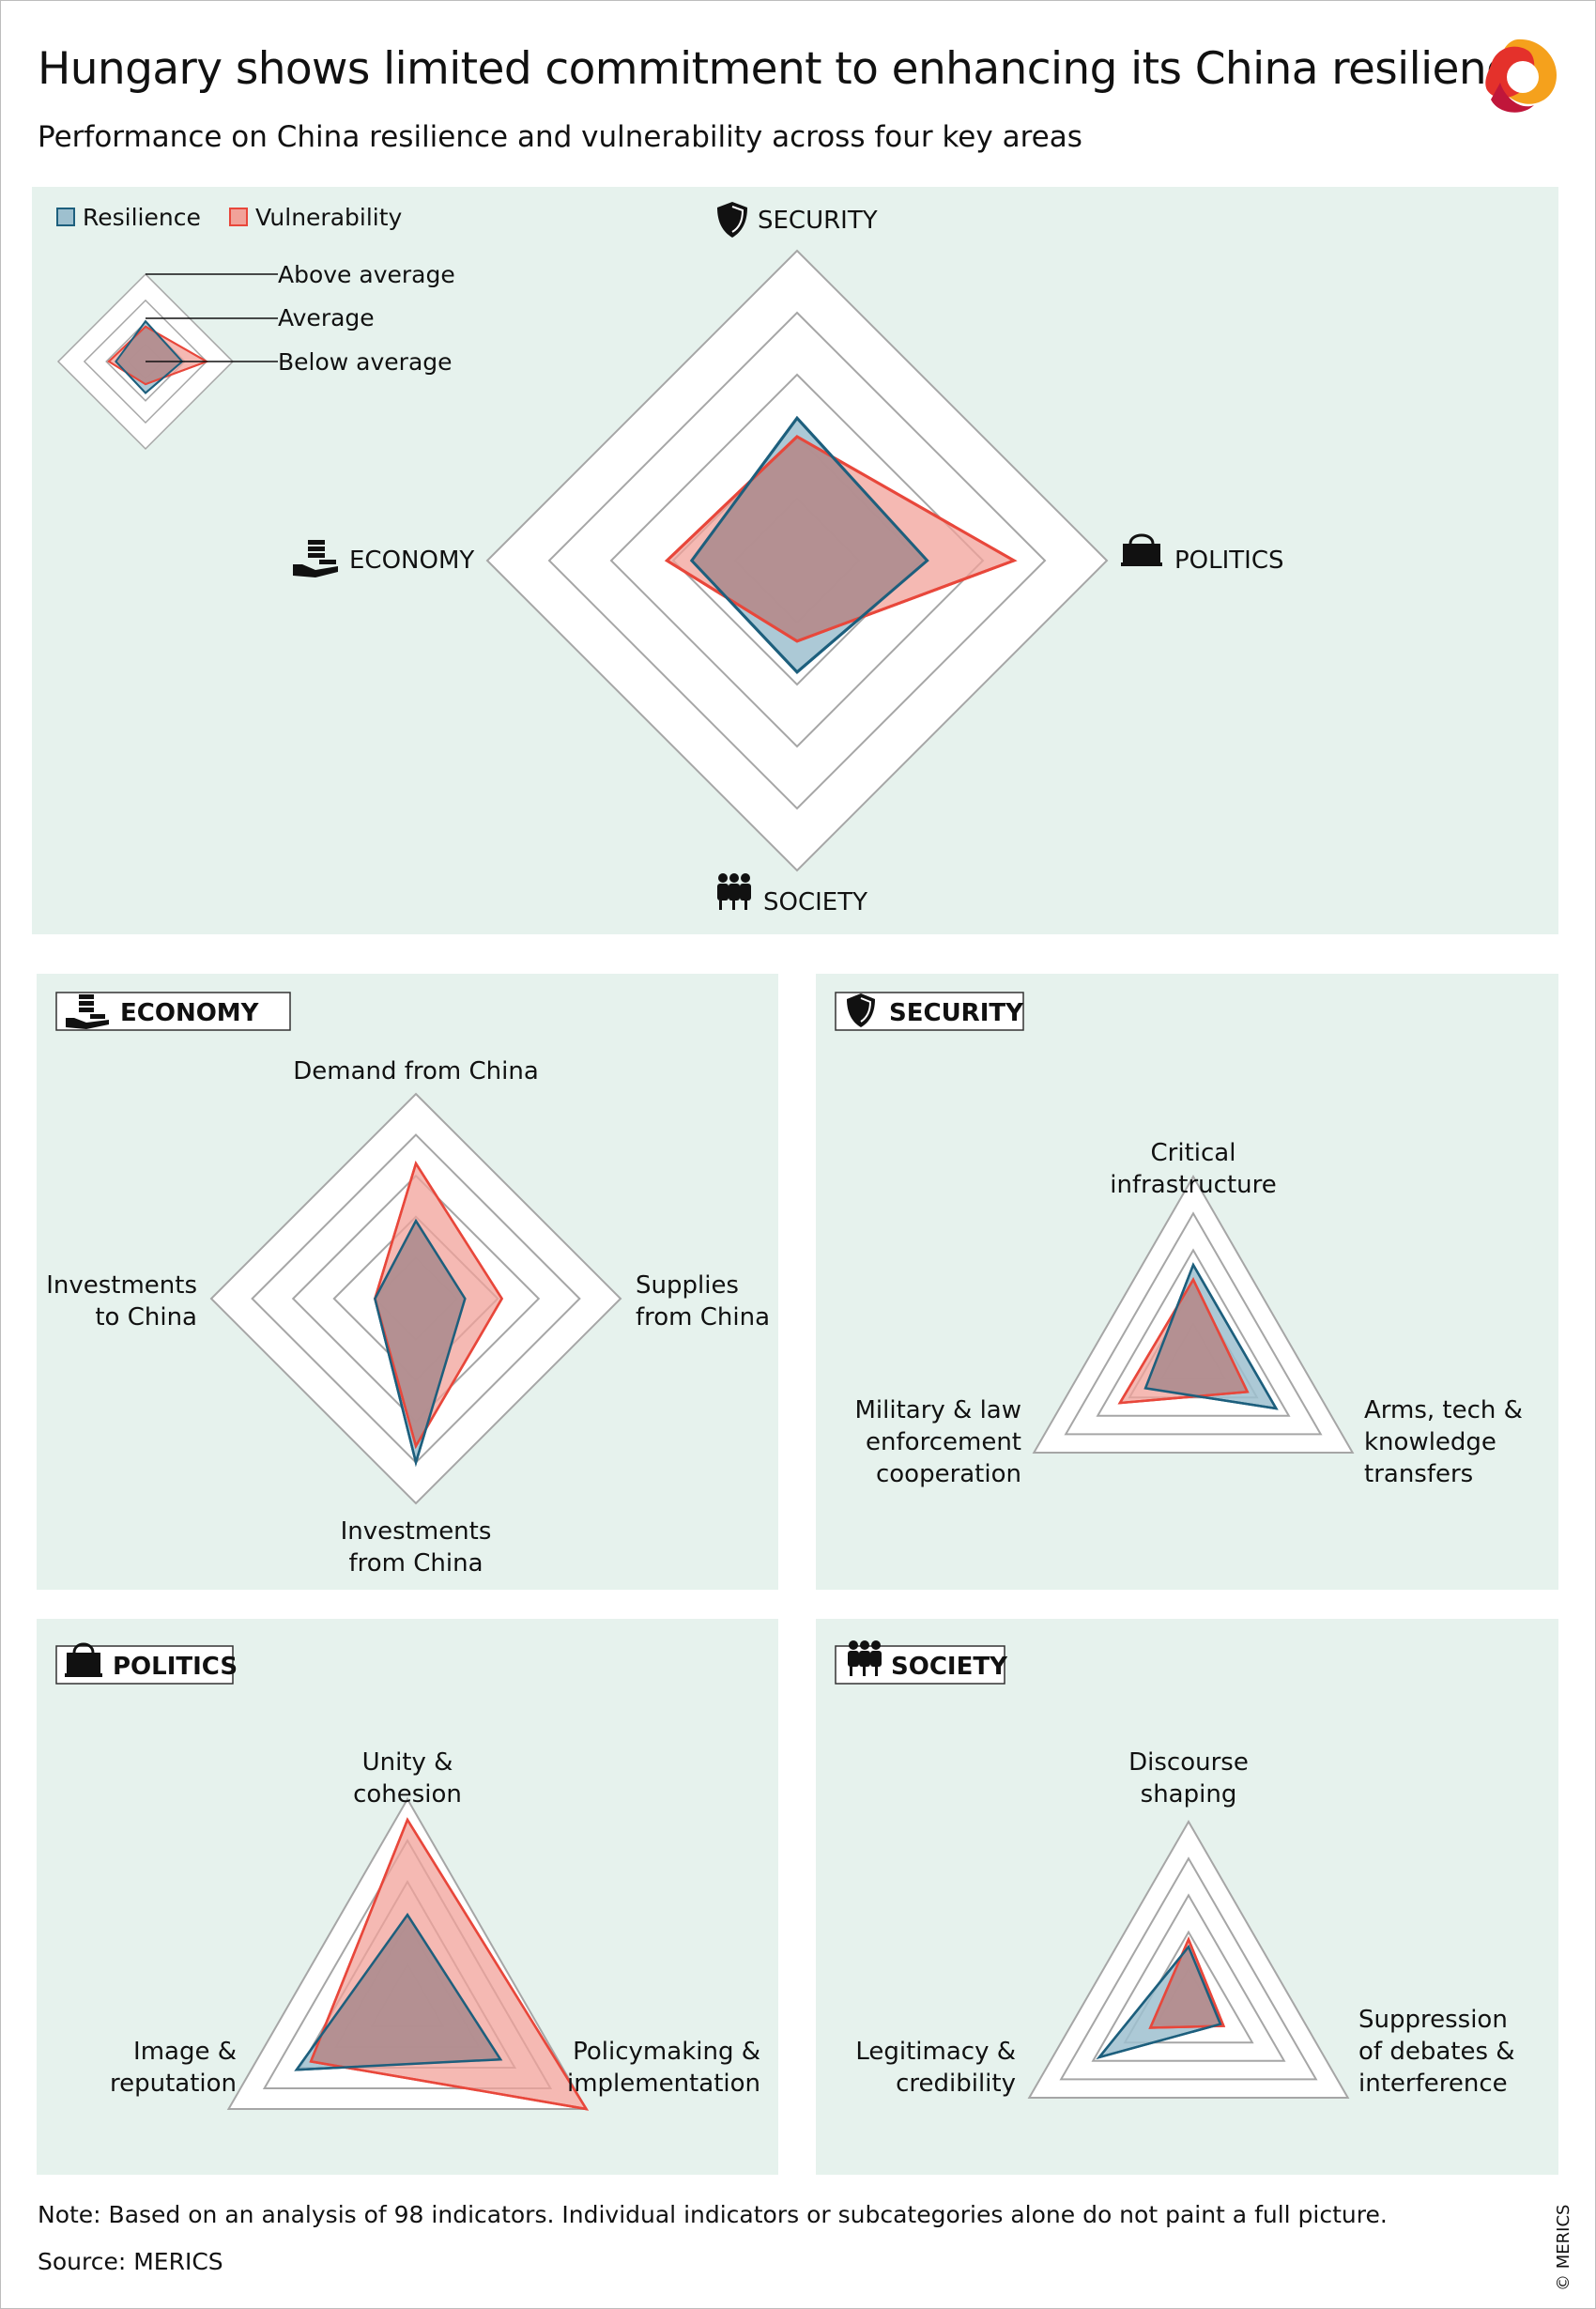  Describe the element at coordinates (416, 1563) in the screenshot. I see `axis-label-investments-from-line2: from China` at that location.